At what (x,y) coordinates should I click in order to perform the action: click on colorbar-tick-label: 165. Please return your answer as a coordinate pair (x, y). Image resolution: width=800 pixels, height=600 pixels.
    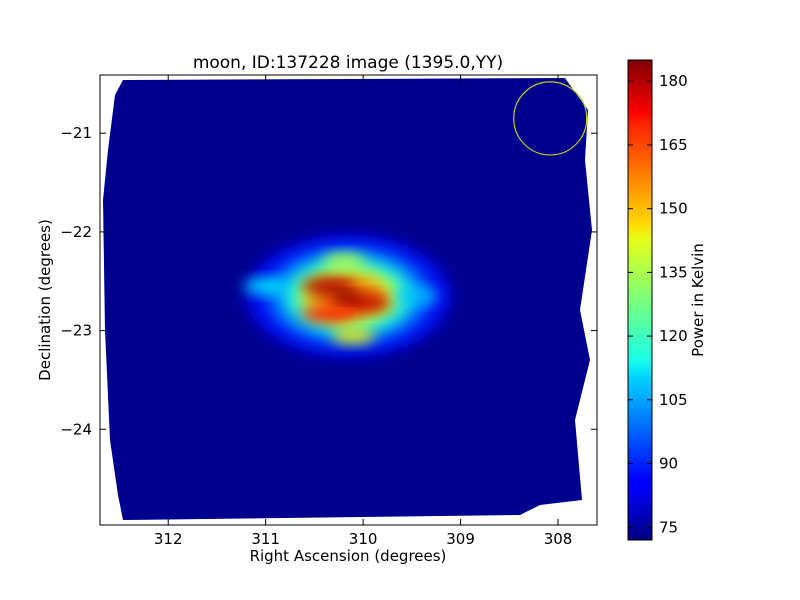
    Looking at the image, I should click on (673, 145).